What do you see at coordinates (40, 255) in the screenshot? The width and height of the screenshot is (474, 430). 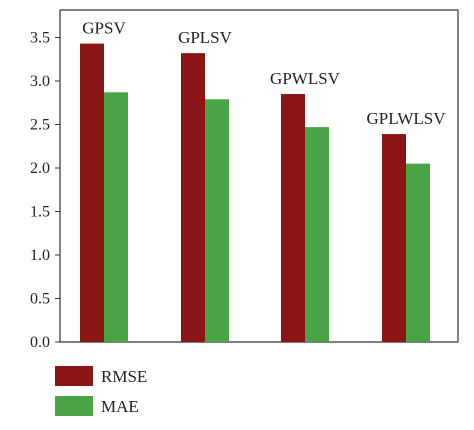 I see `y-tick-label: 1.0` at bounding box center [40, 255].